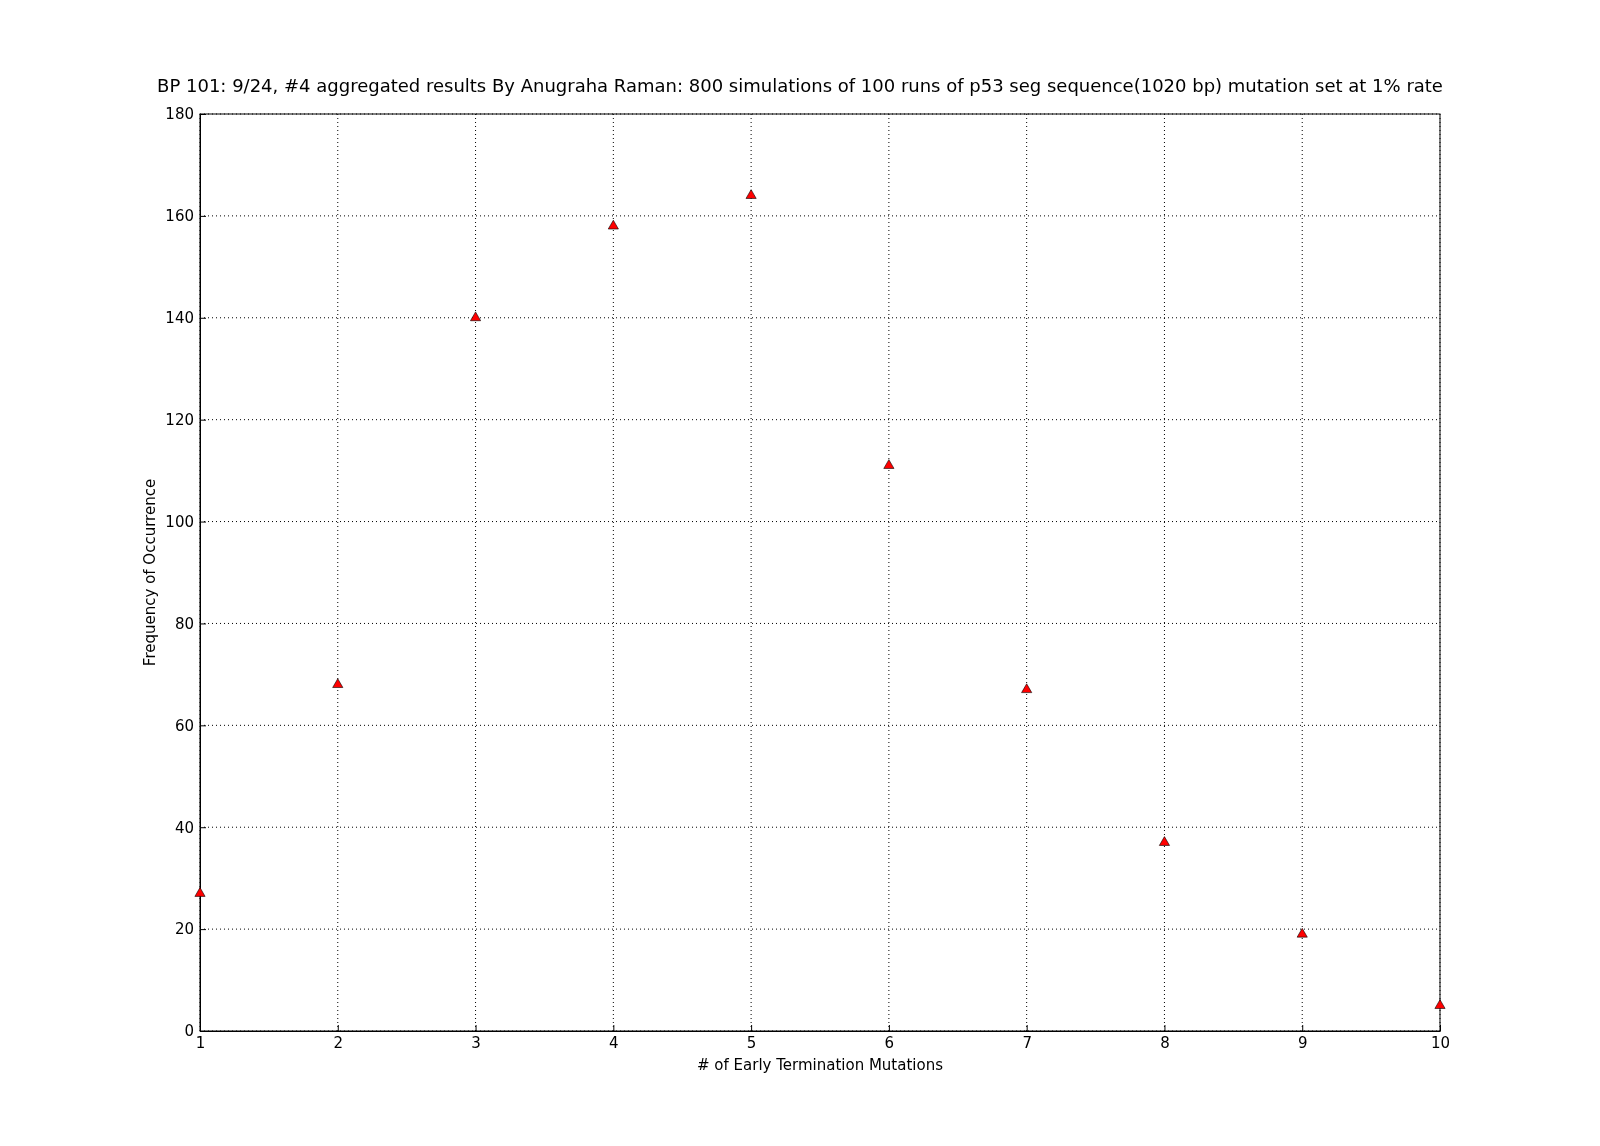 Image resolution: width=1600 pixels, height=1146 pixels. Describe the element at coordinates (820, 1065) in the screenshot. I see `x-axis-title: # of Early Termination Mutations` at that location.